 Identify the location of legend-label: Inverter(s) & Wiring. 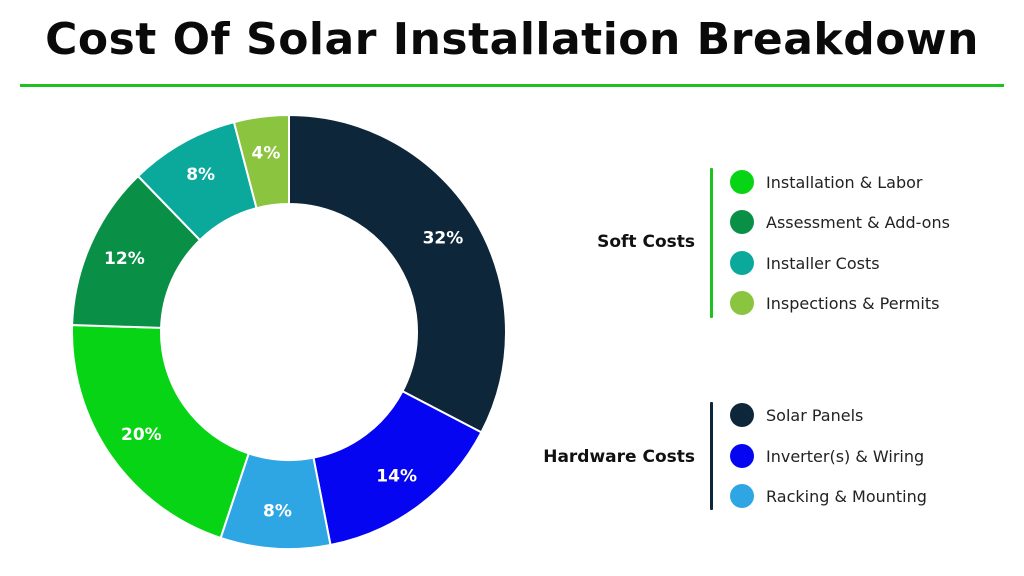
(845, 456).